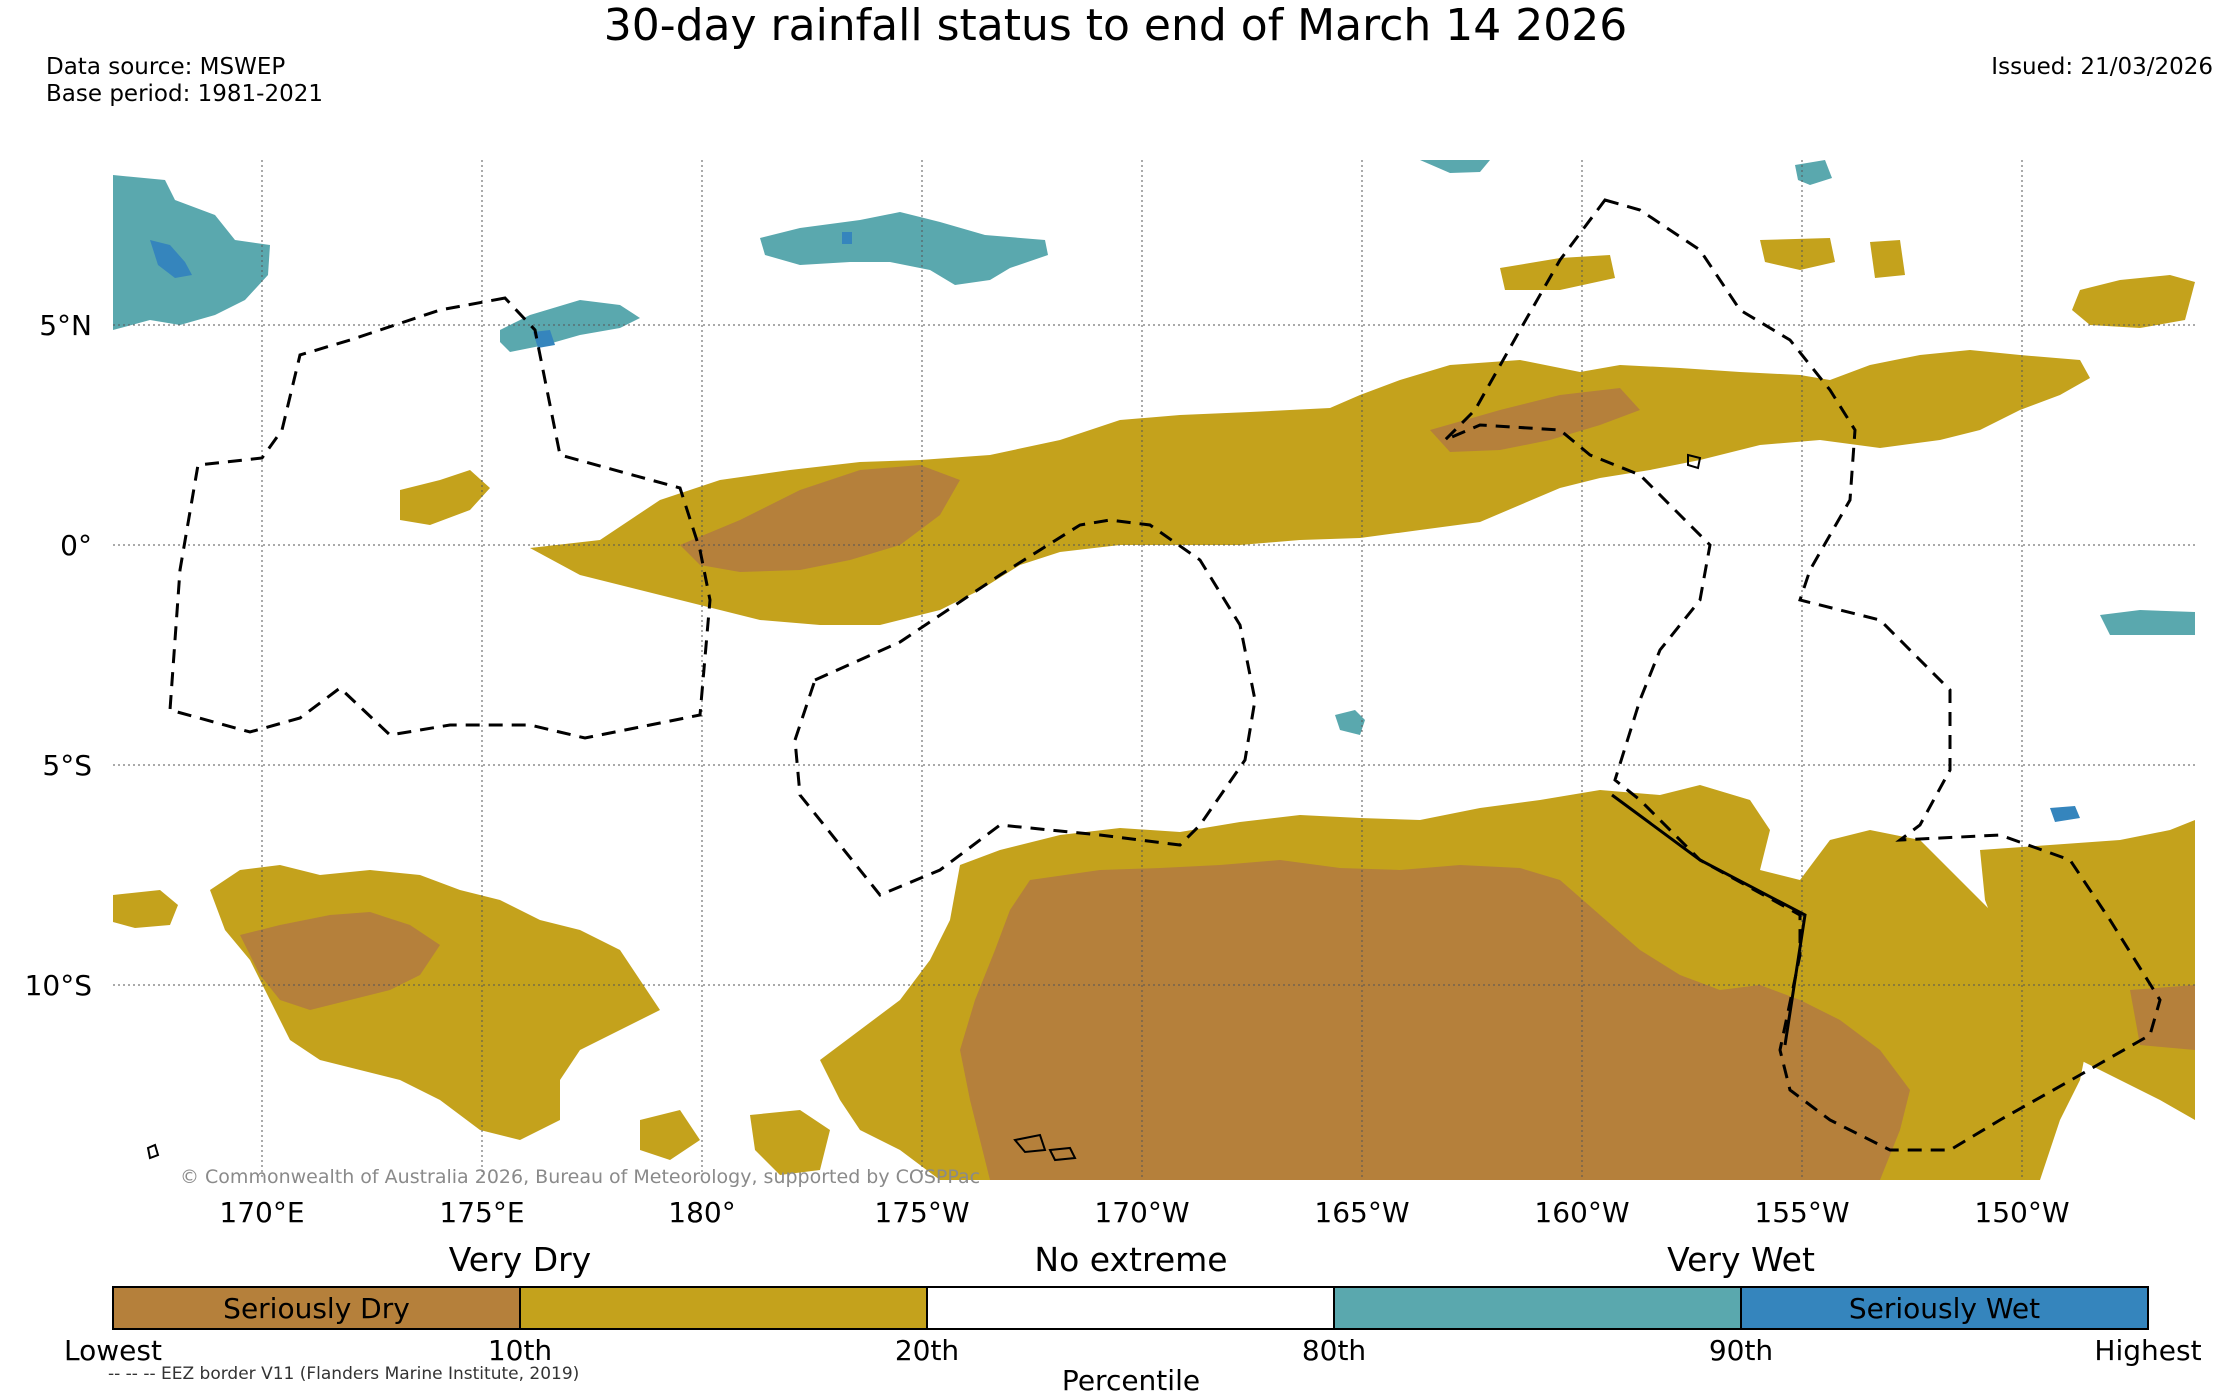  I want to click on lon-label: 175°W, so click(921, 1212).